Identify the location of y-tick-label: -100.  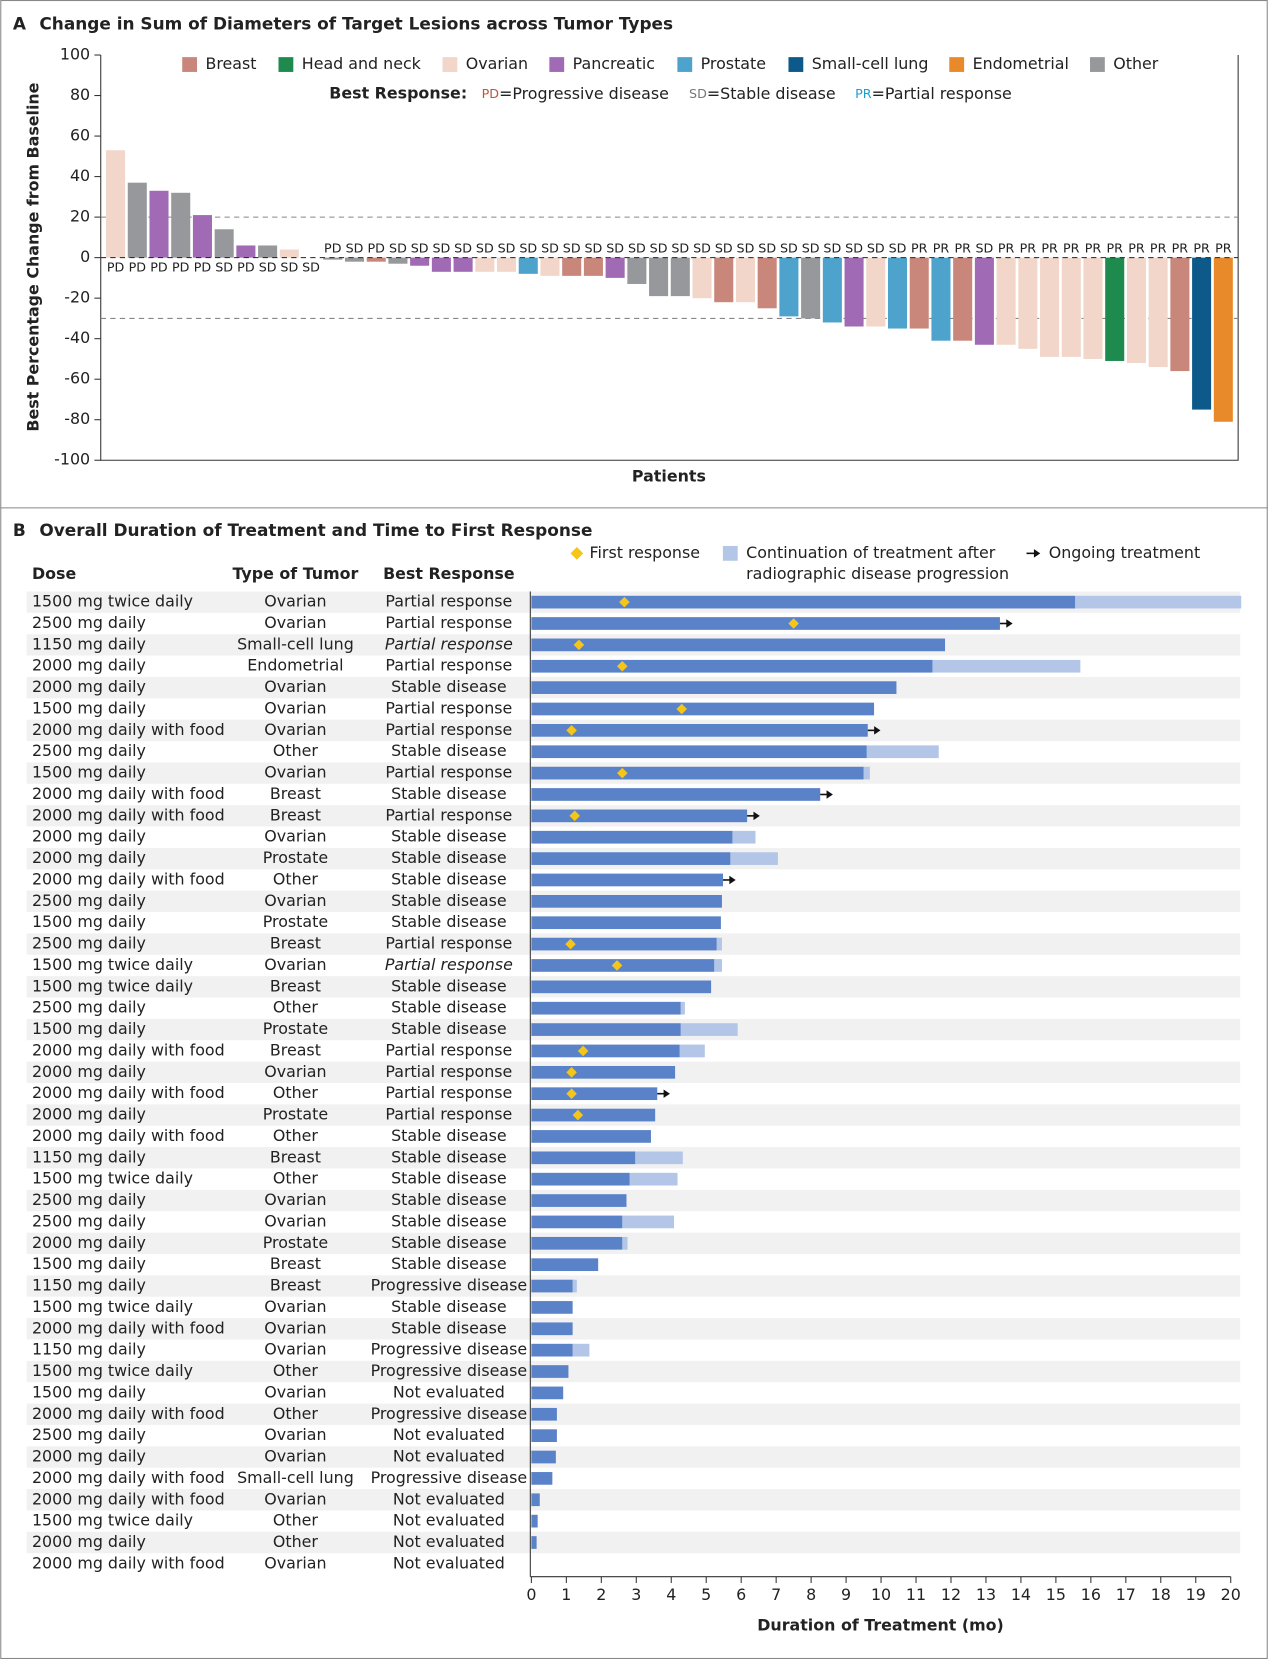
(72, 459).